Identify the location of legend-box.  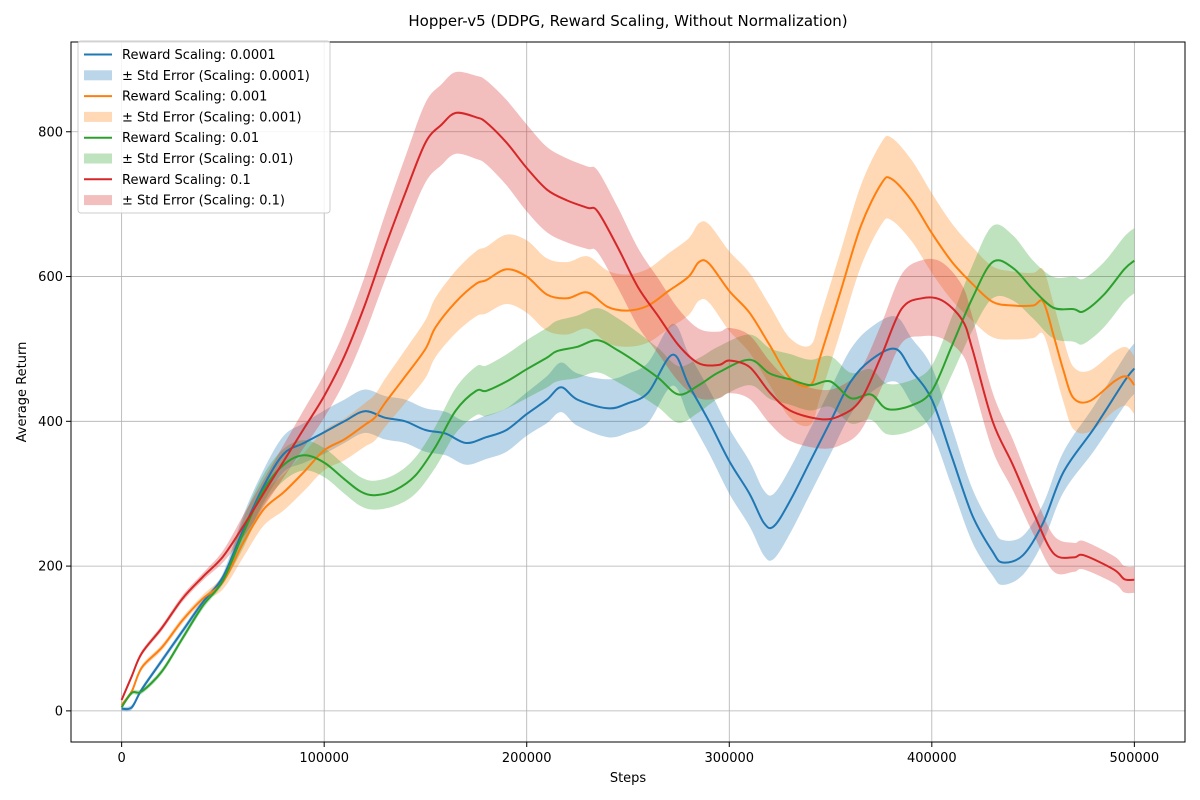
(204, 127).